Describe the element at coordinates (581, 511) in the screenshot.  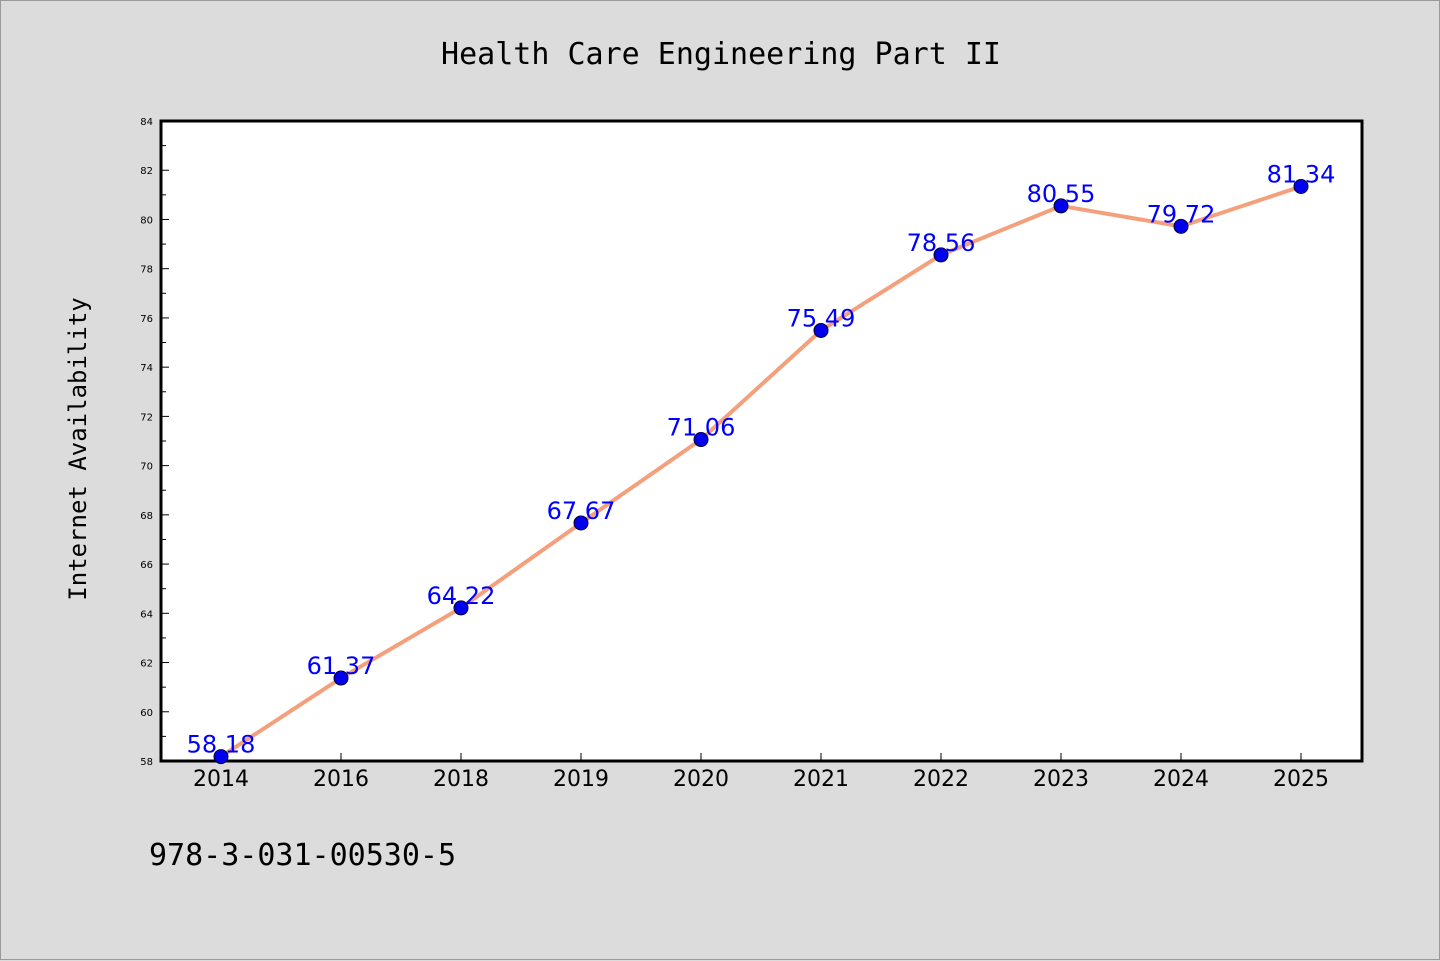
I see `data-label: 67.67` at that location.